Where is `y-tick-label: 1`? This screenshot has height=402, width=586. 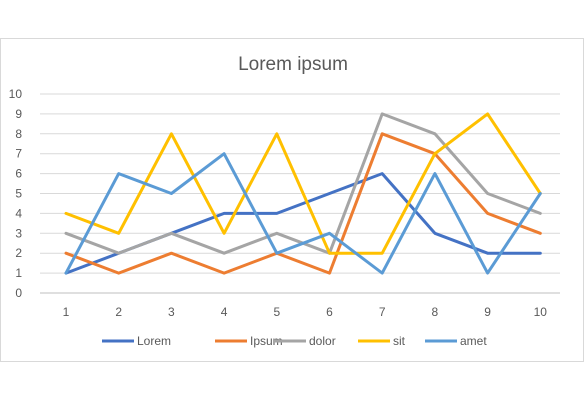
y-tick-label: 1 is located at coordinates (18, 273).